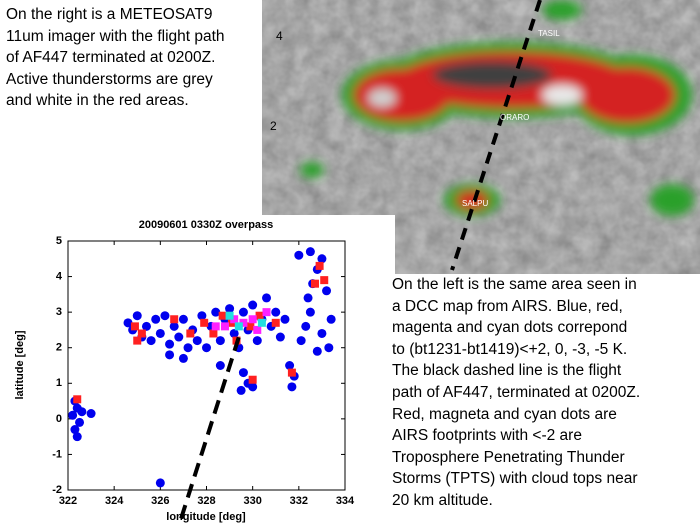 The width and height of the screenshot is (700, 525). What do you see at coordinates (252, 501) in the screenshot?
I see `x-tick-label: 330` at bounding box center [252, 501].